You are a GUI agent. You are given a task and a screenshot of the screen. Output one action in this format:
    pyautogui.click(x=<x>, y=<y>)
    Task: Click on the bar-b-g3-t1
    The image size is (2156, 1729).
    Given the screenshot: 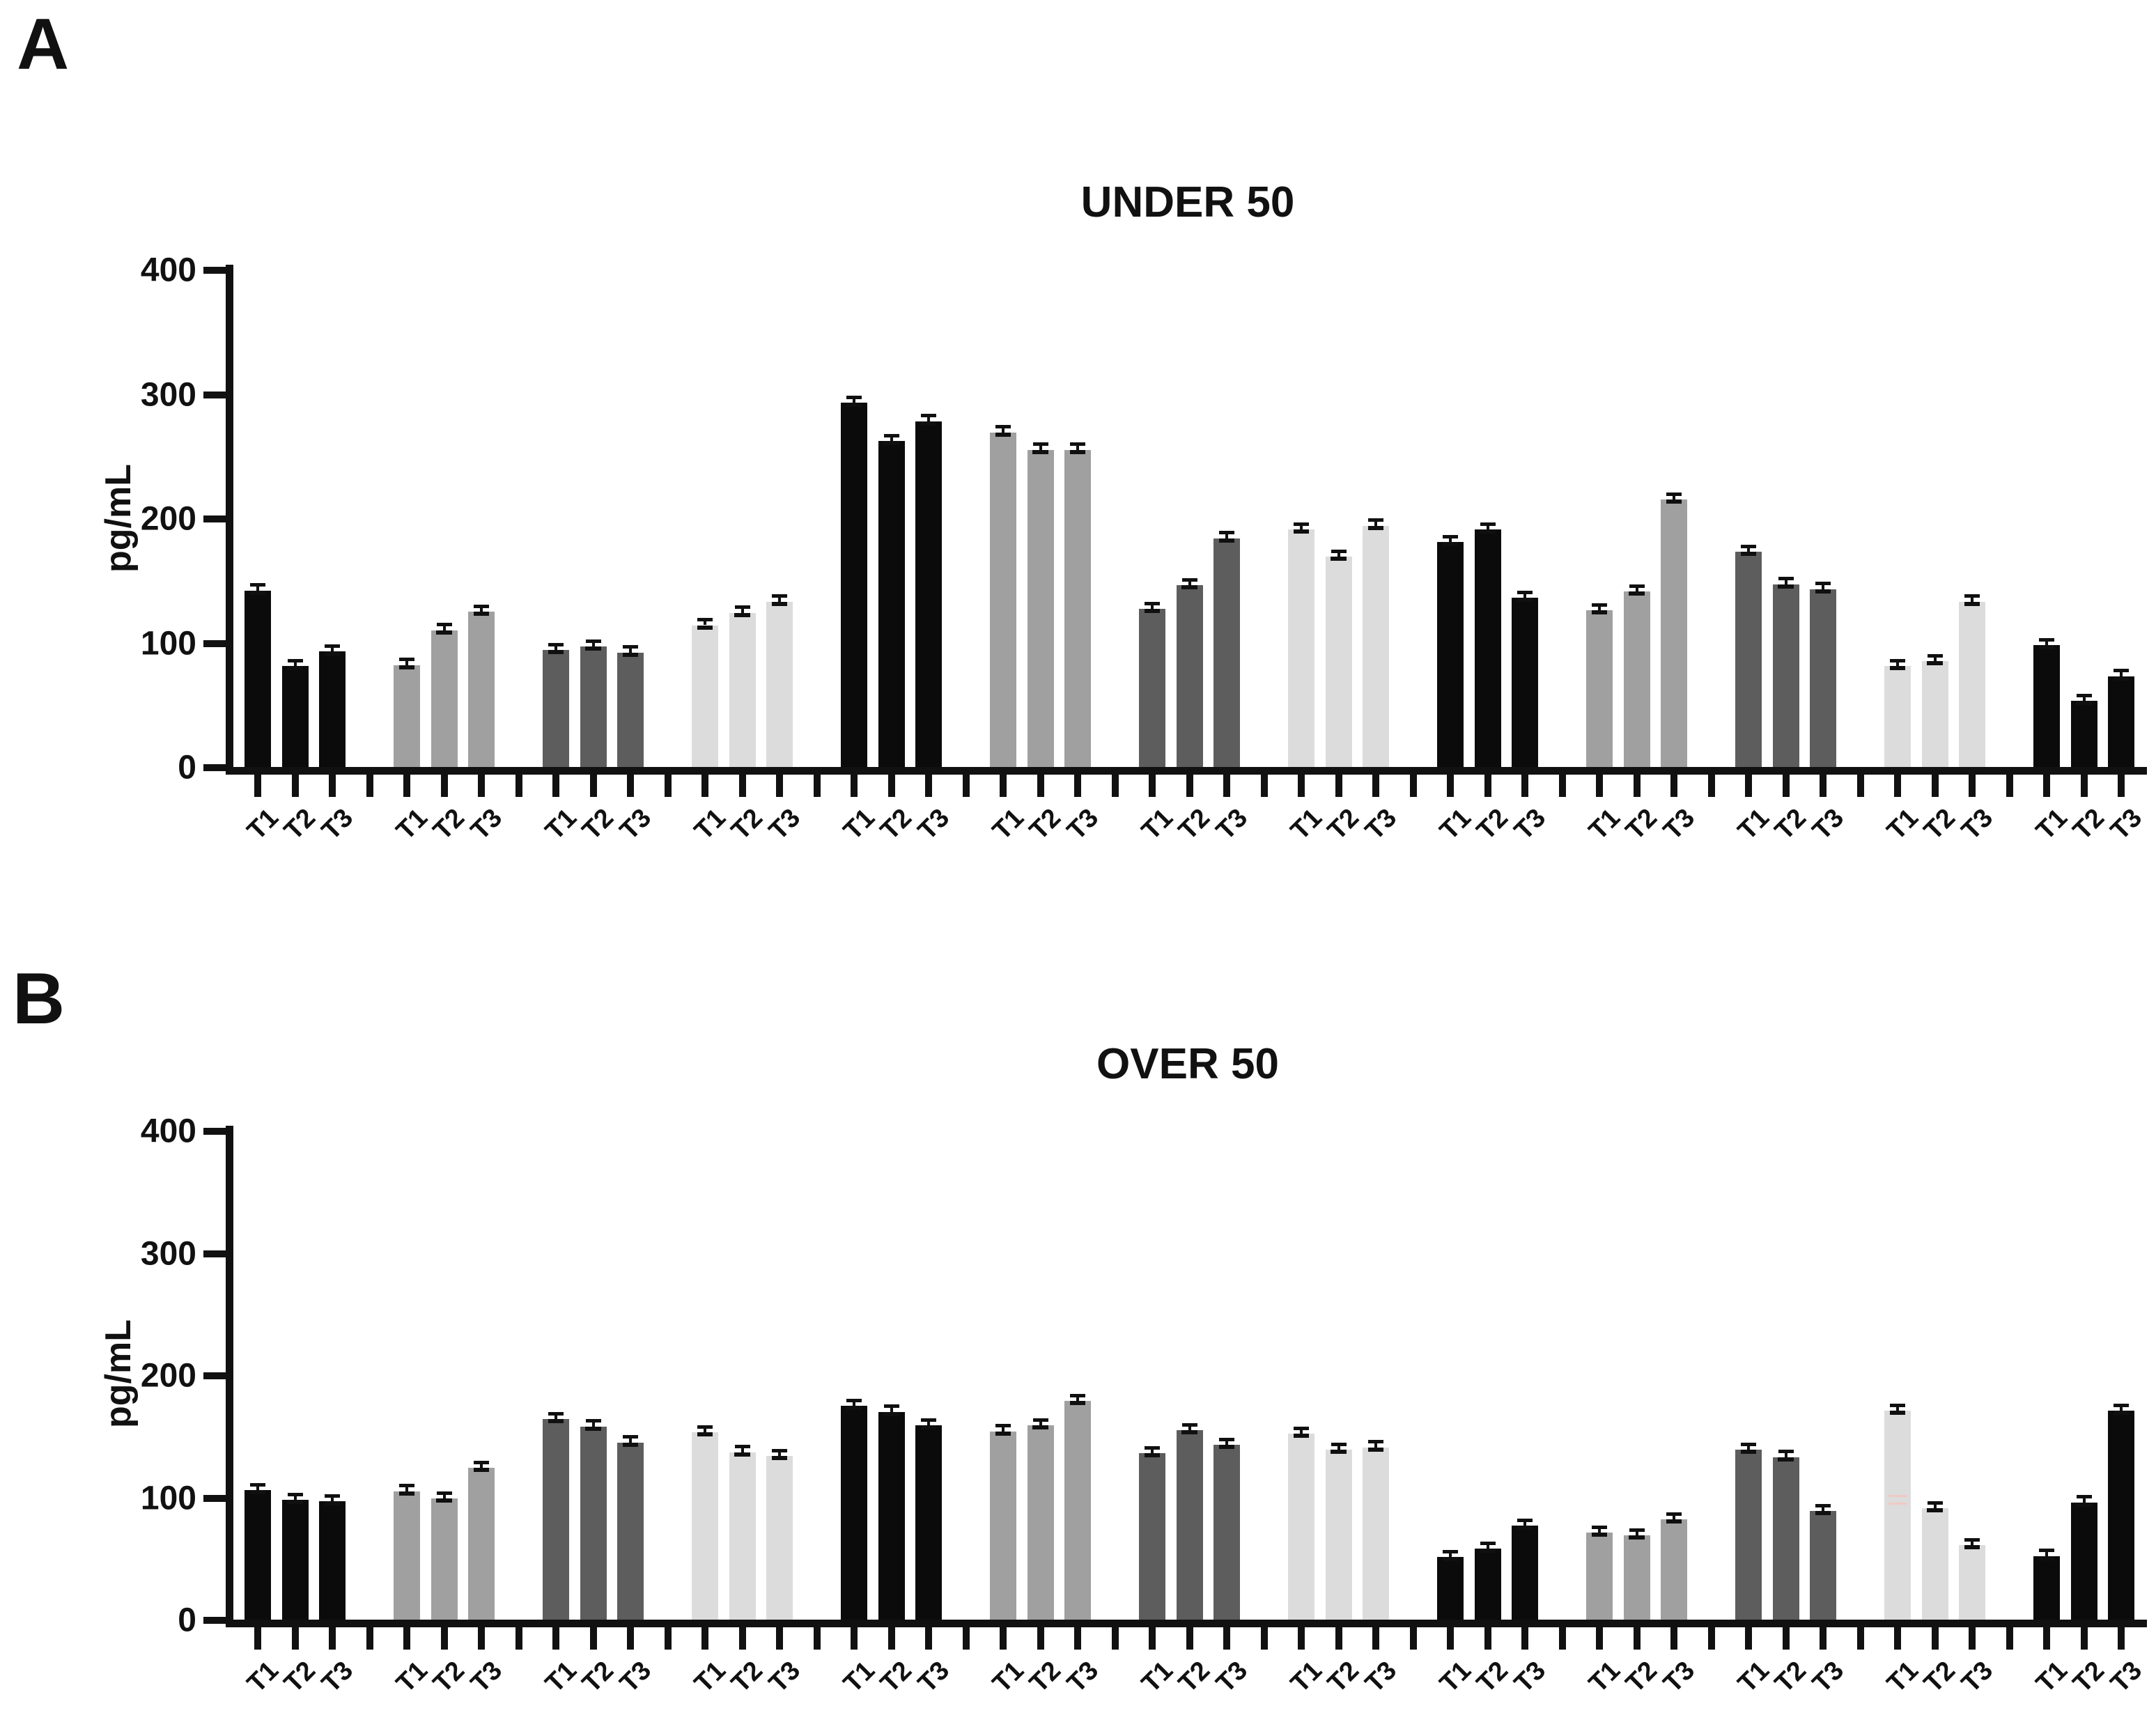 What is the action you would take?
    pyautogui.click(x=556, y=1520)
    